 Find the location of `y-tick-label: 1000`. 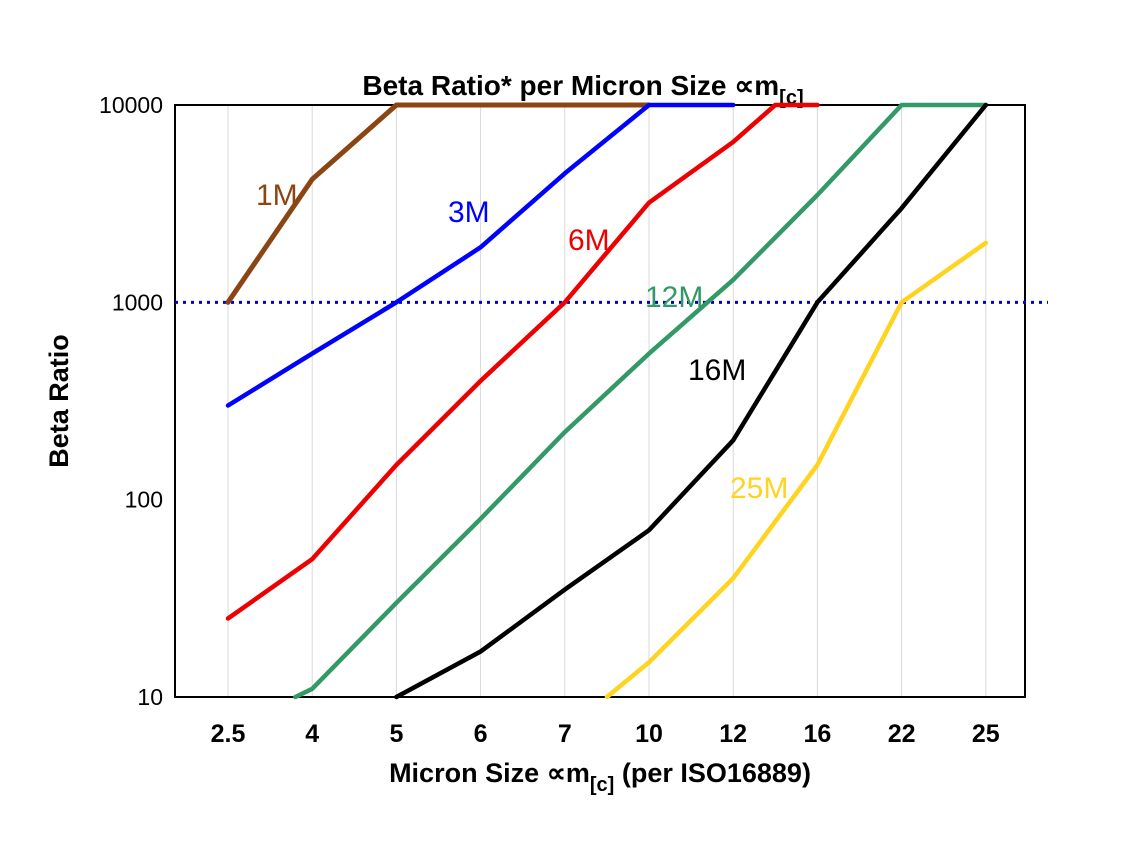

y-tick-label: 1000 is located at coordinates (137, 302).